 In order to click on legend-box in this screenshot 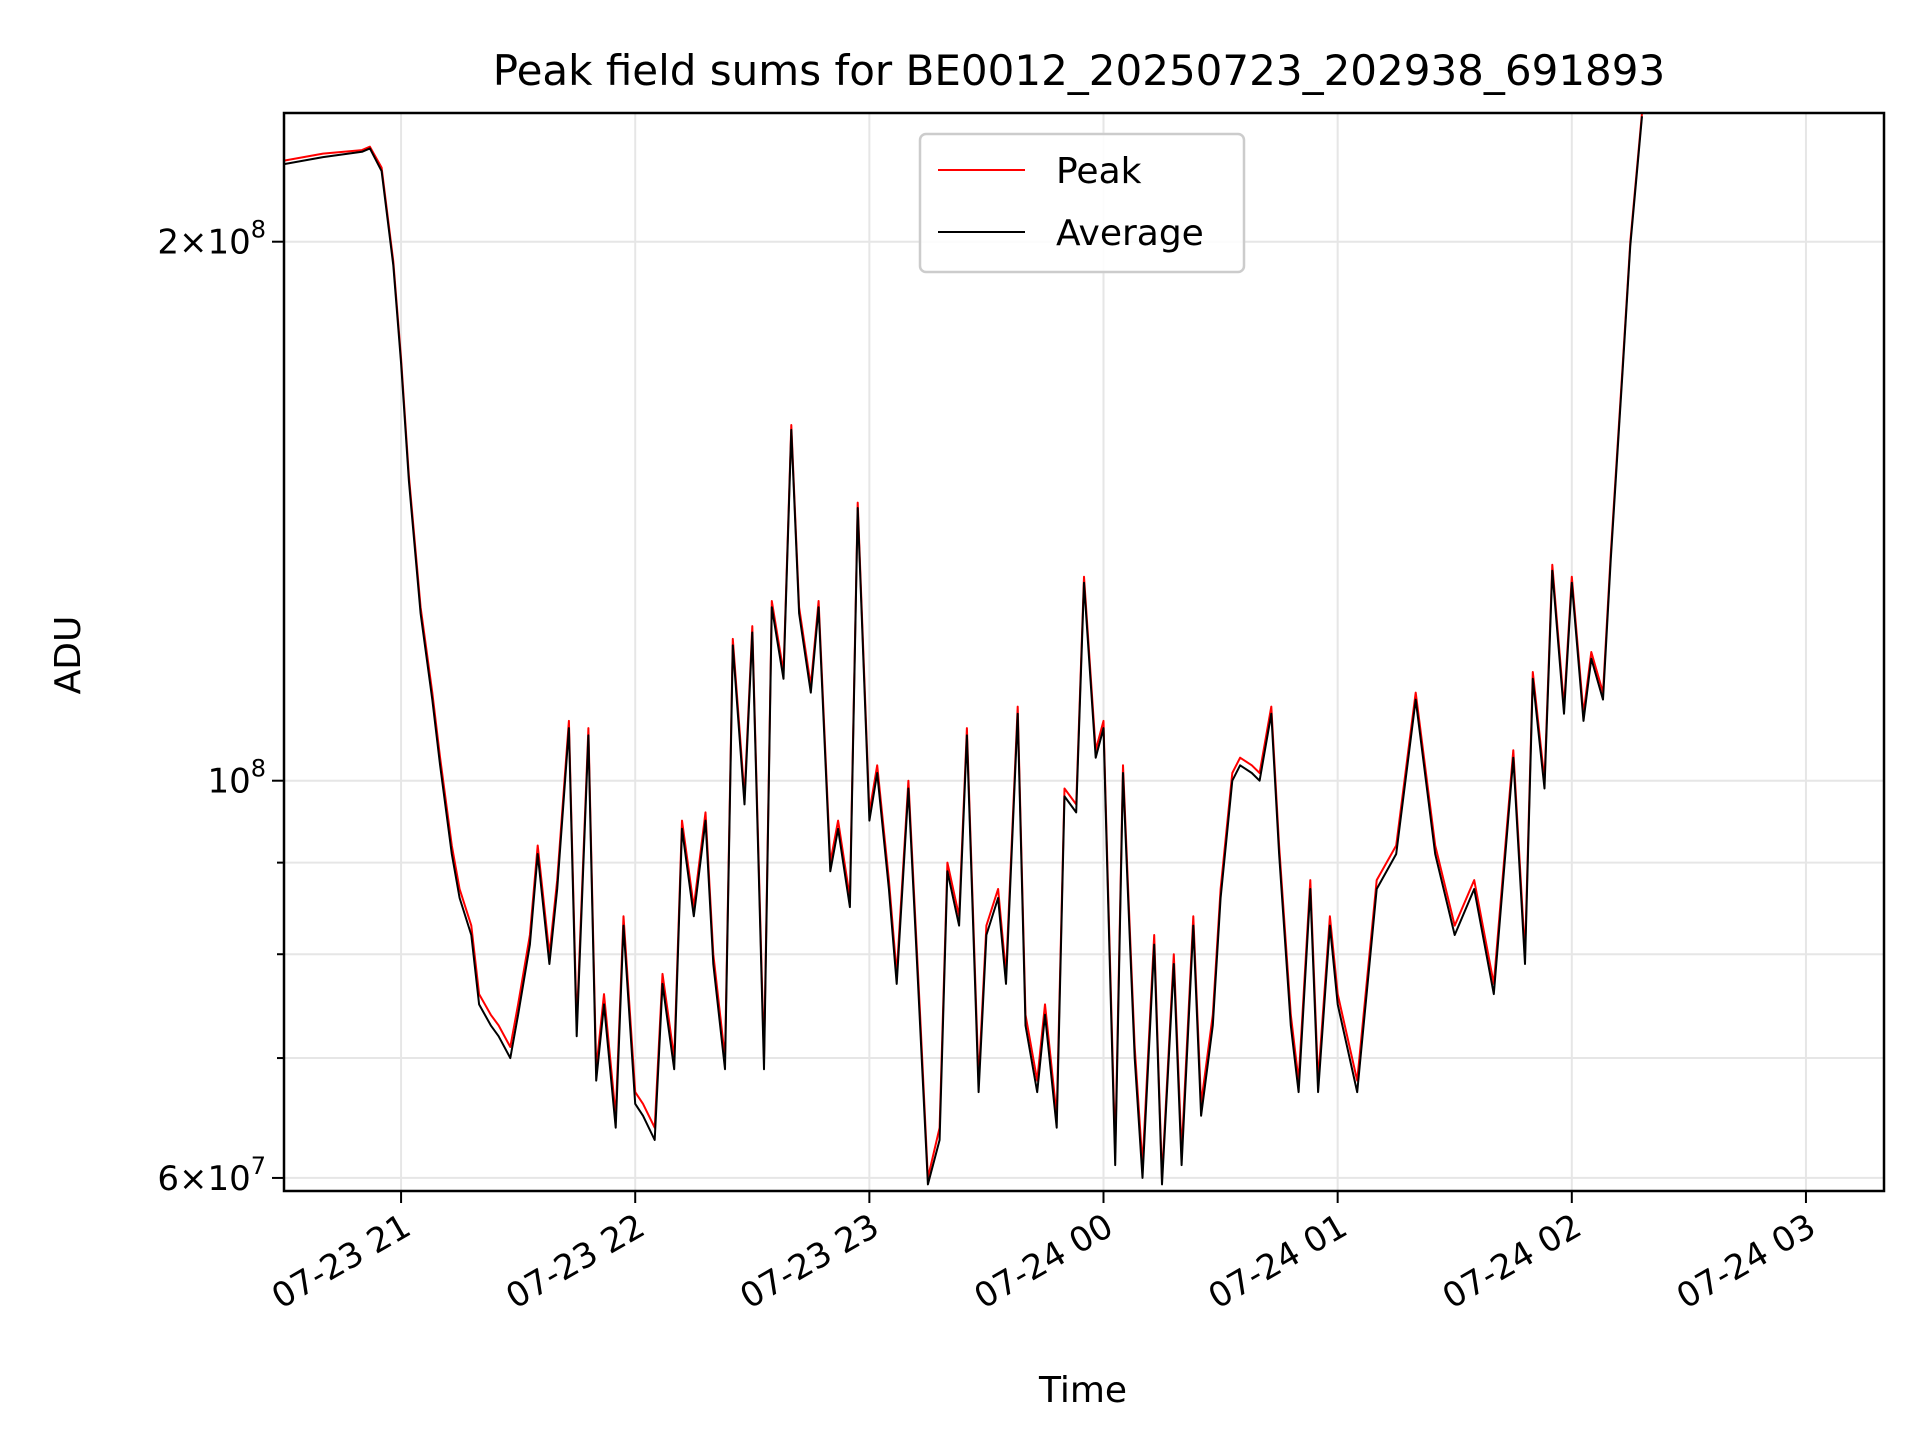, I will do `click(1082, 203)`.